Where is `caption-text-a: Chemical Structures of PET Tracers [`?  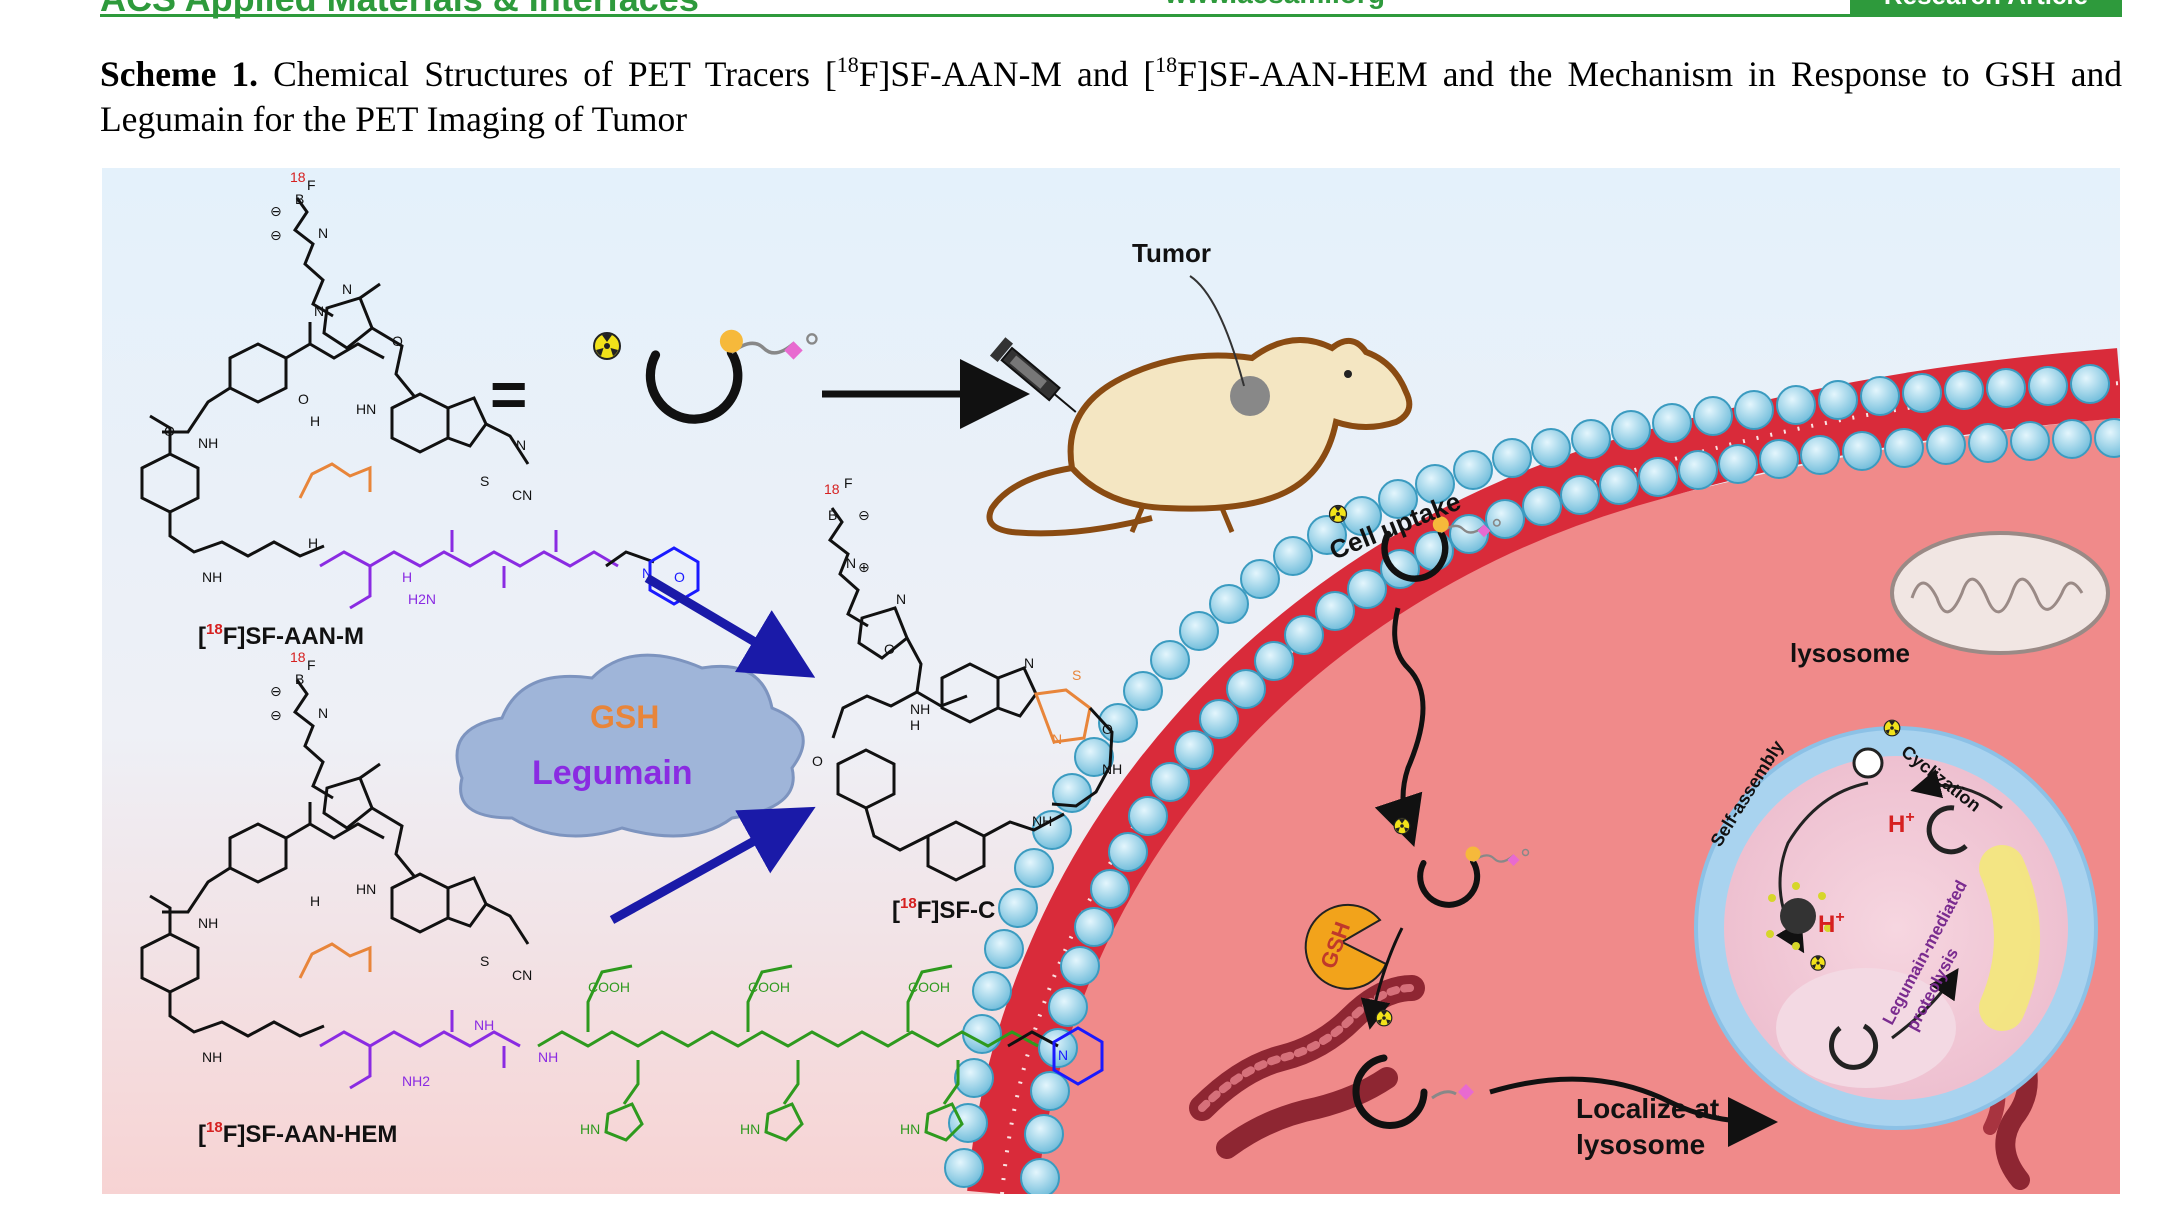
caption-text-a: Chemical Structures of PET Tracers [ is located at coordinates (547, 74).